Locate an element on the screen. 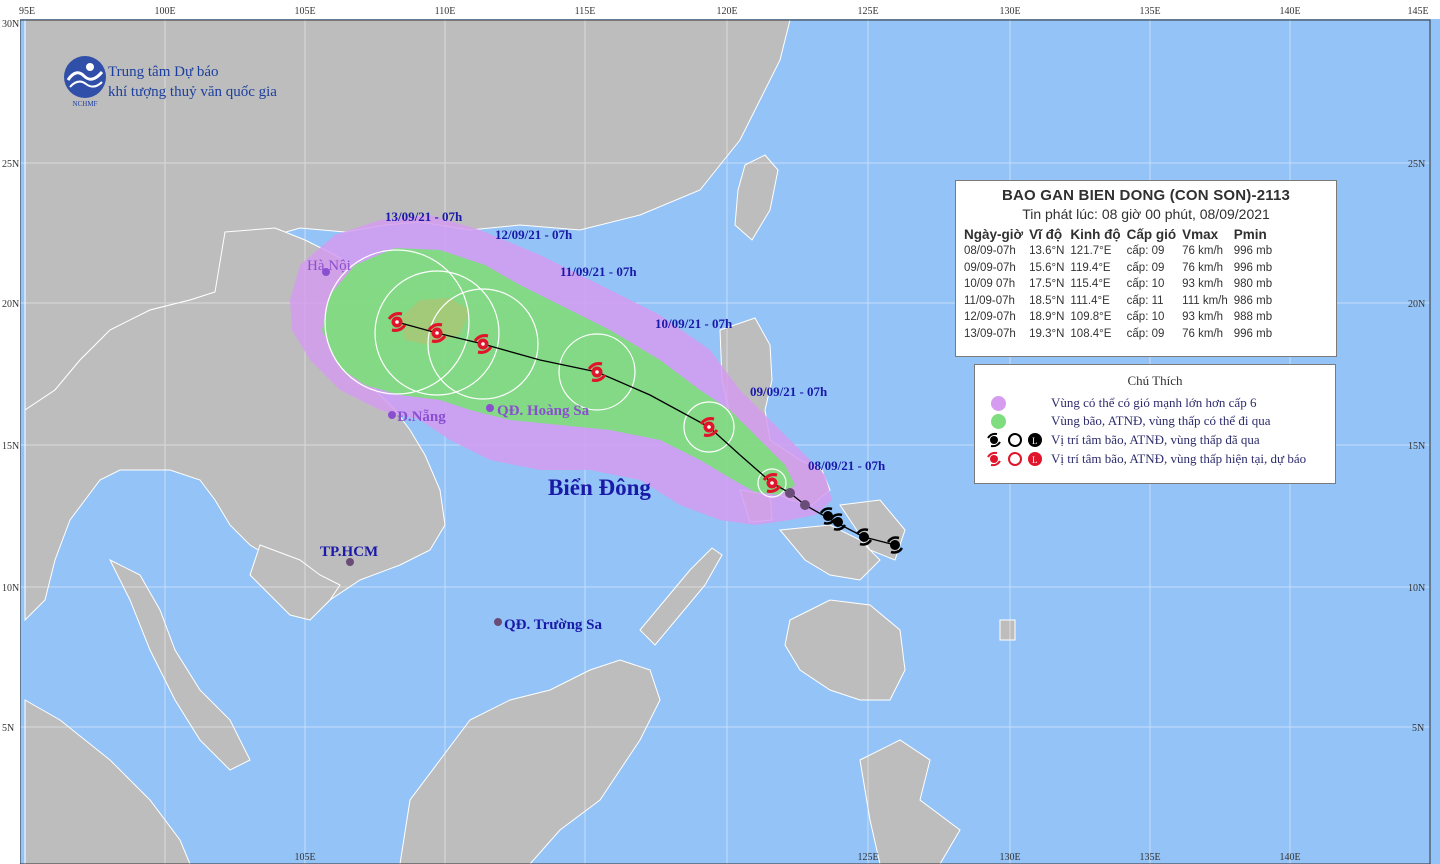 This screenshot has height=864, width=1440. table-cell: 10/09 07h is located at coordinates (990, 284).